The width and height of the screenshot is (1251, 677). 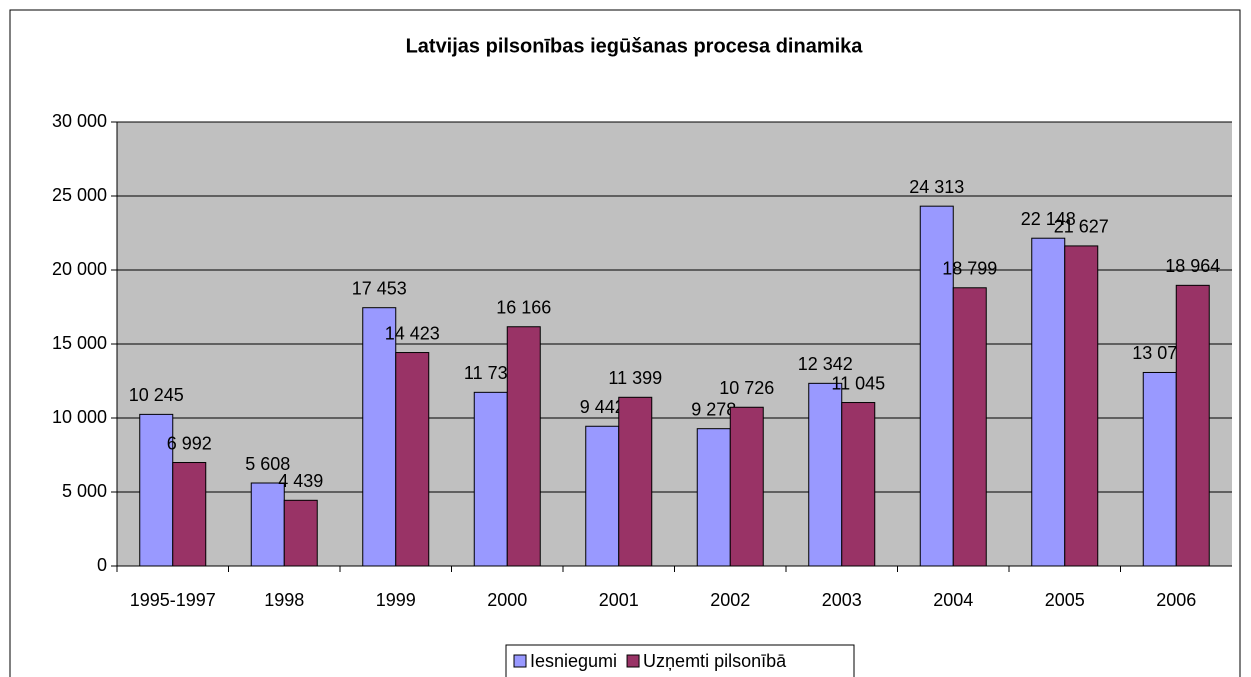 I want to click on x-tick-label: 1995-1997, so click(x=173, y=600).